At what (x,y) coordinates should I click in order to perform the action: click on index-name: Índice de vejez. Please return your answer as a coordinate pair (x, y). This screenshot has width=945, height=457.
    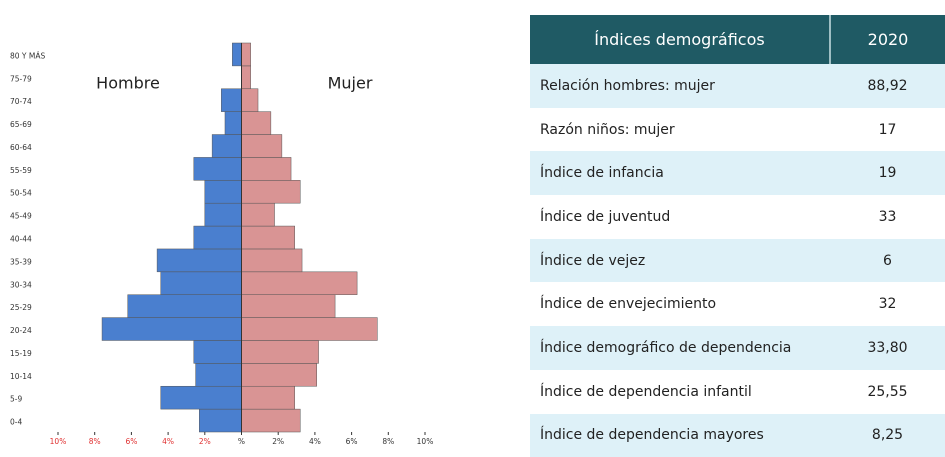
    Looking at the image, I should click on (680, 261).